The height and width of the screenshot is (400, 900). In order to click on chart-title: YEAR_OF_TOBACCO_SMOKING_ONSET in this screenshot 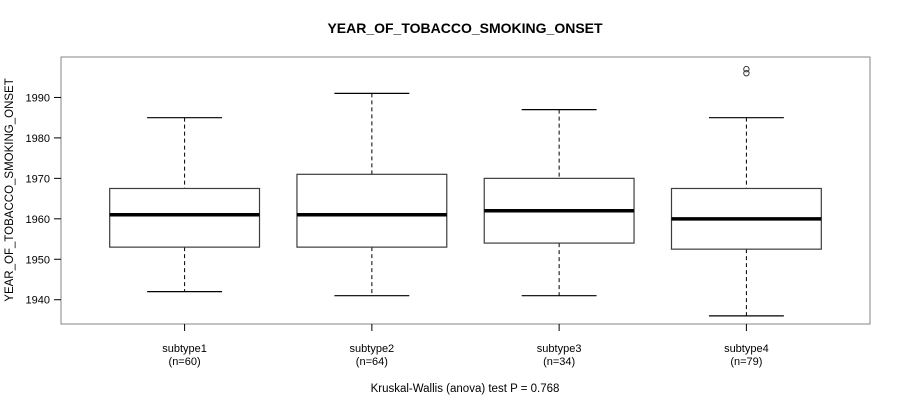, I will do `click(465, 28)`.